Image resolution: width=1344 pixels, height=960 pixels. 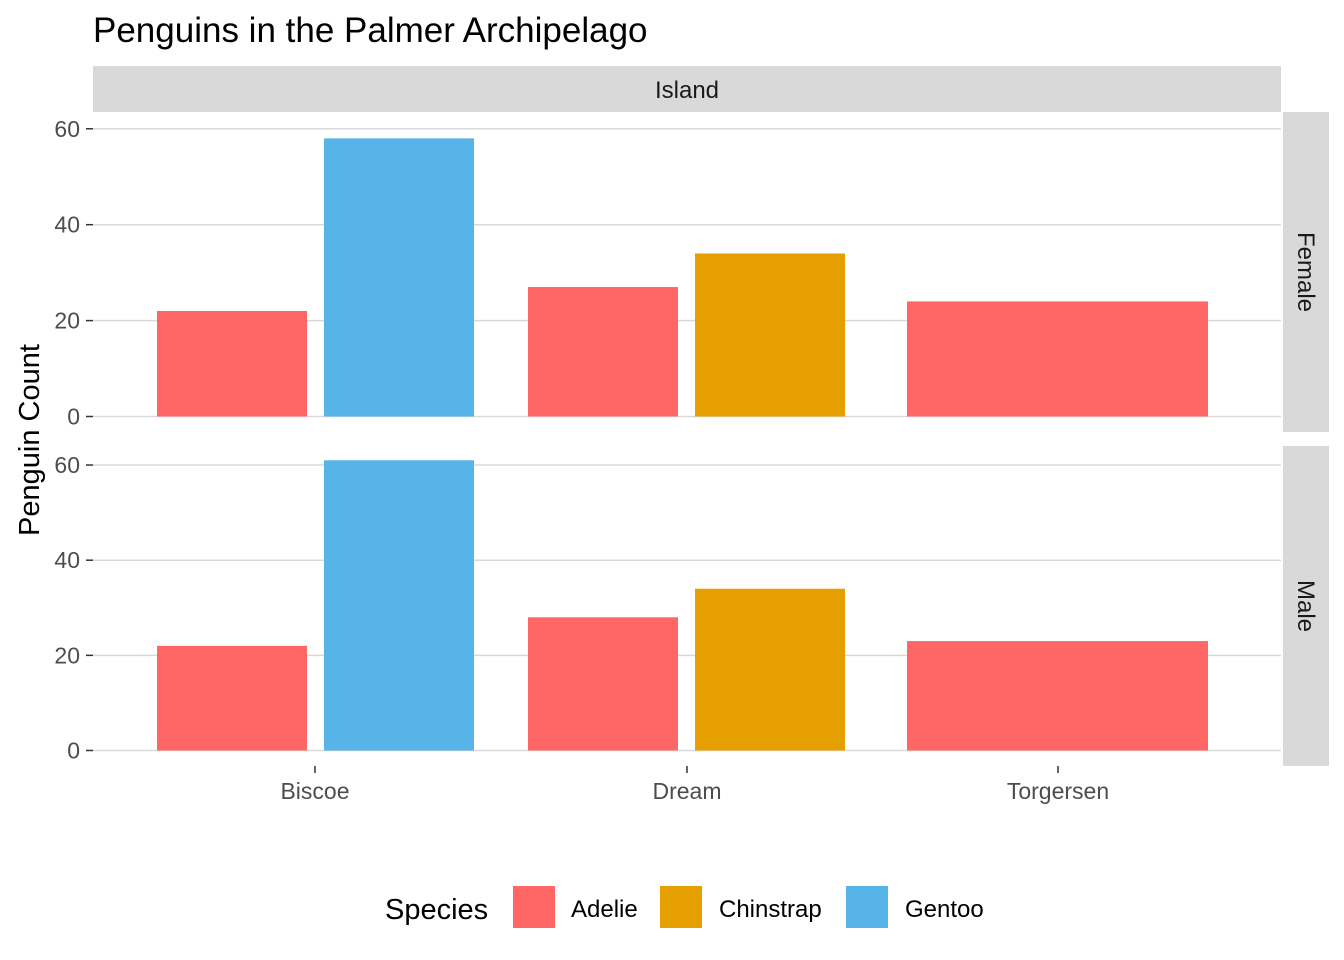 I want to click on row-facet-label: Female, so click(x=1305, y=272).